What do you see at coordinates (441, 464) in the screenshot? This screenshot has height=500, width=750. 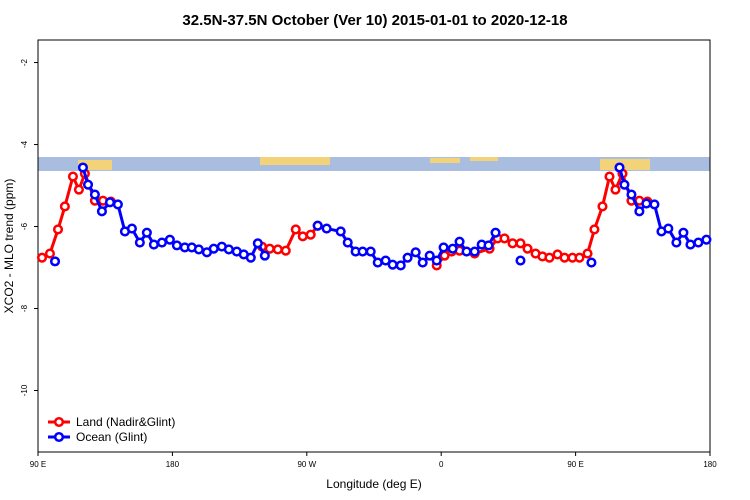 I see `x-tick-label: 0` at bounding box center [441, 464].